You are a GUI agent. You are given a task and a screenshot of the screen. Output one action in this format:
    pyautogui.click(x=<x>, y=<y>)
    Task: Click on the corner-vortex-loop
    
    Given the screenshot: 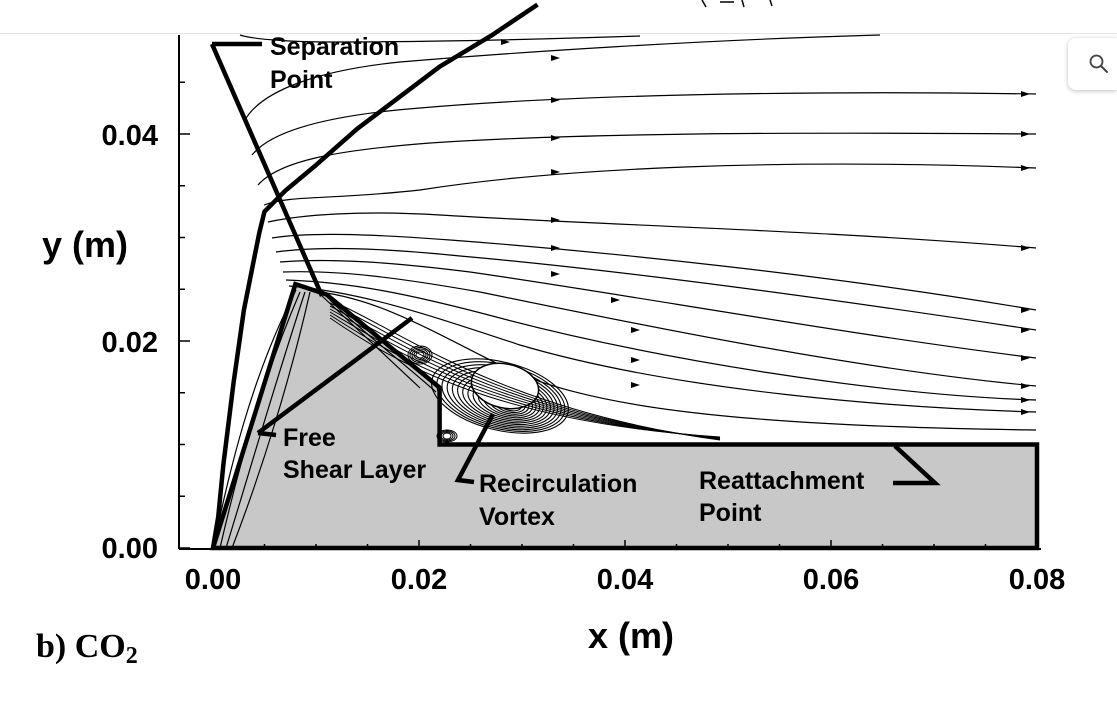 What is the action you would take?
    pyautogui.click(x=447, y=436)
    